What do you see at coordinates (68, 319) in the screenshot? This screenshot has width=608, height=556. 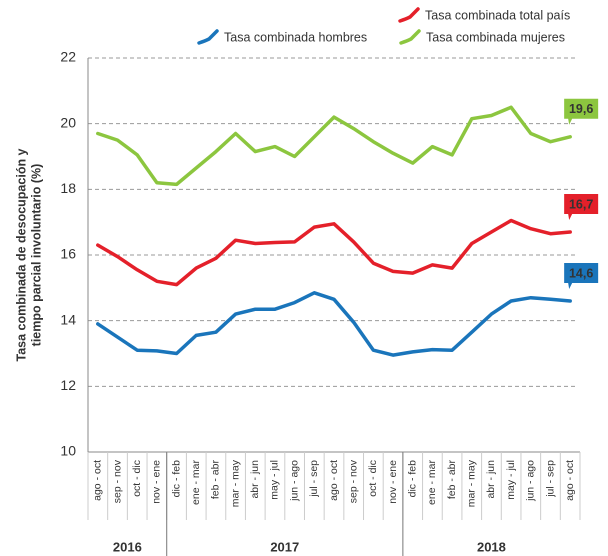 I see `y-tick-label: 14` at bounding box center [68, 319].